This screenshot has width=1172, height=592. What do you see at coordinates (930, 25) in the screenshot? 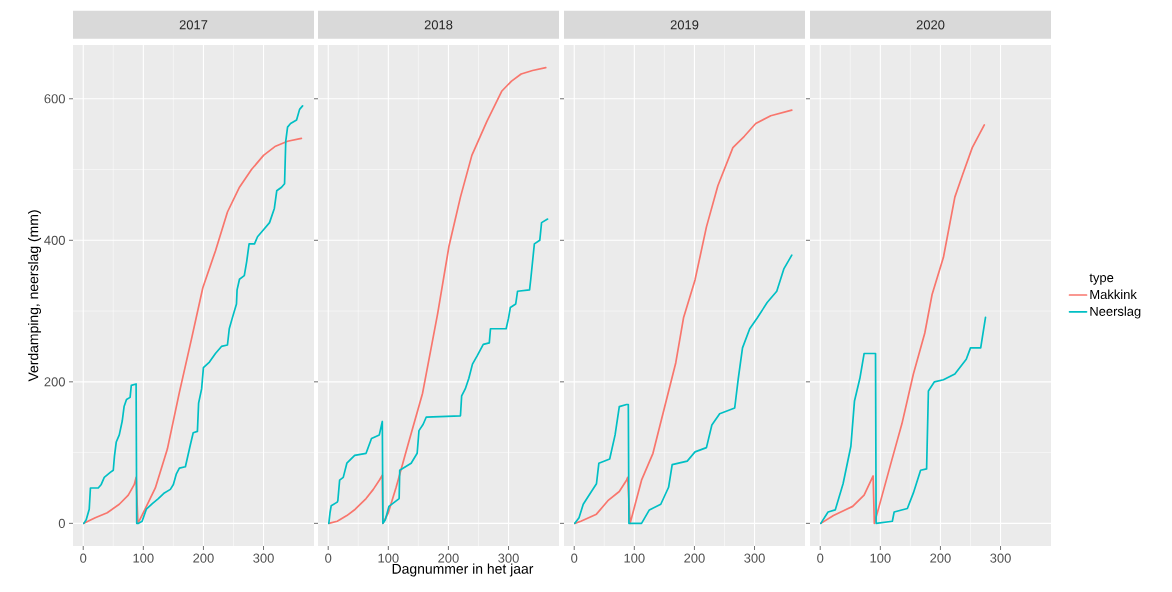
I see `chart-title: 2020` at bounding box center [930, 25].